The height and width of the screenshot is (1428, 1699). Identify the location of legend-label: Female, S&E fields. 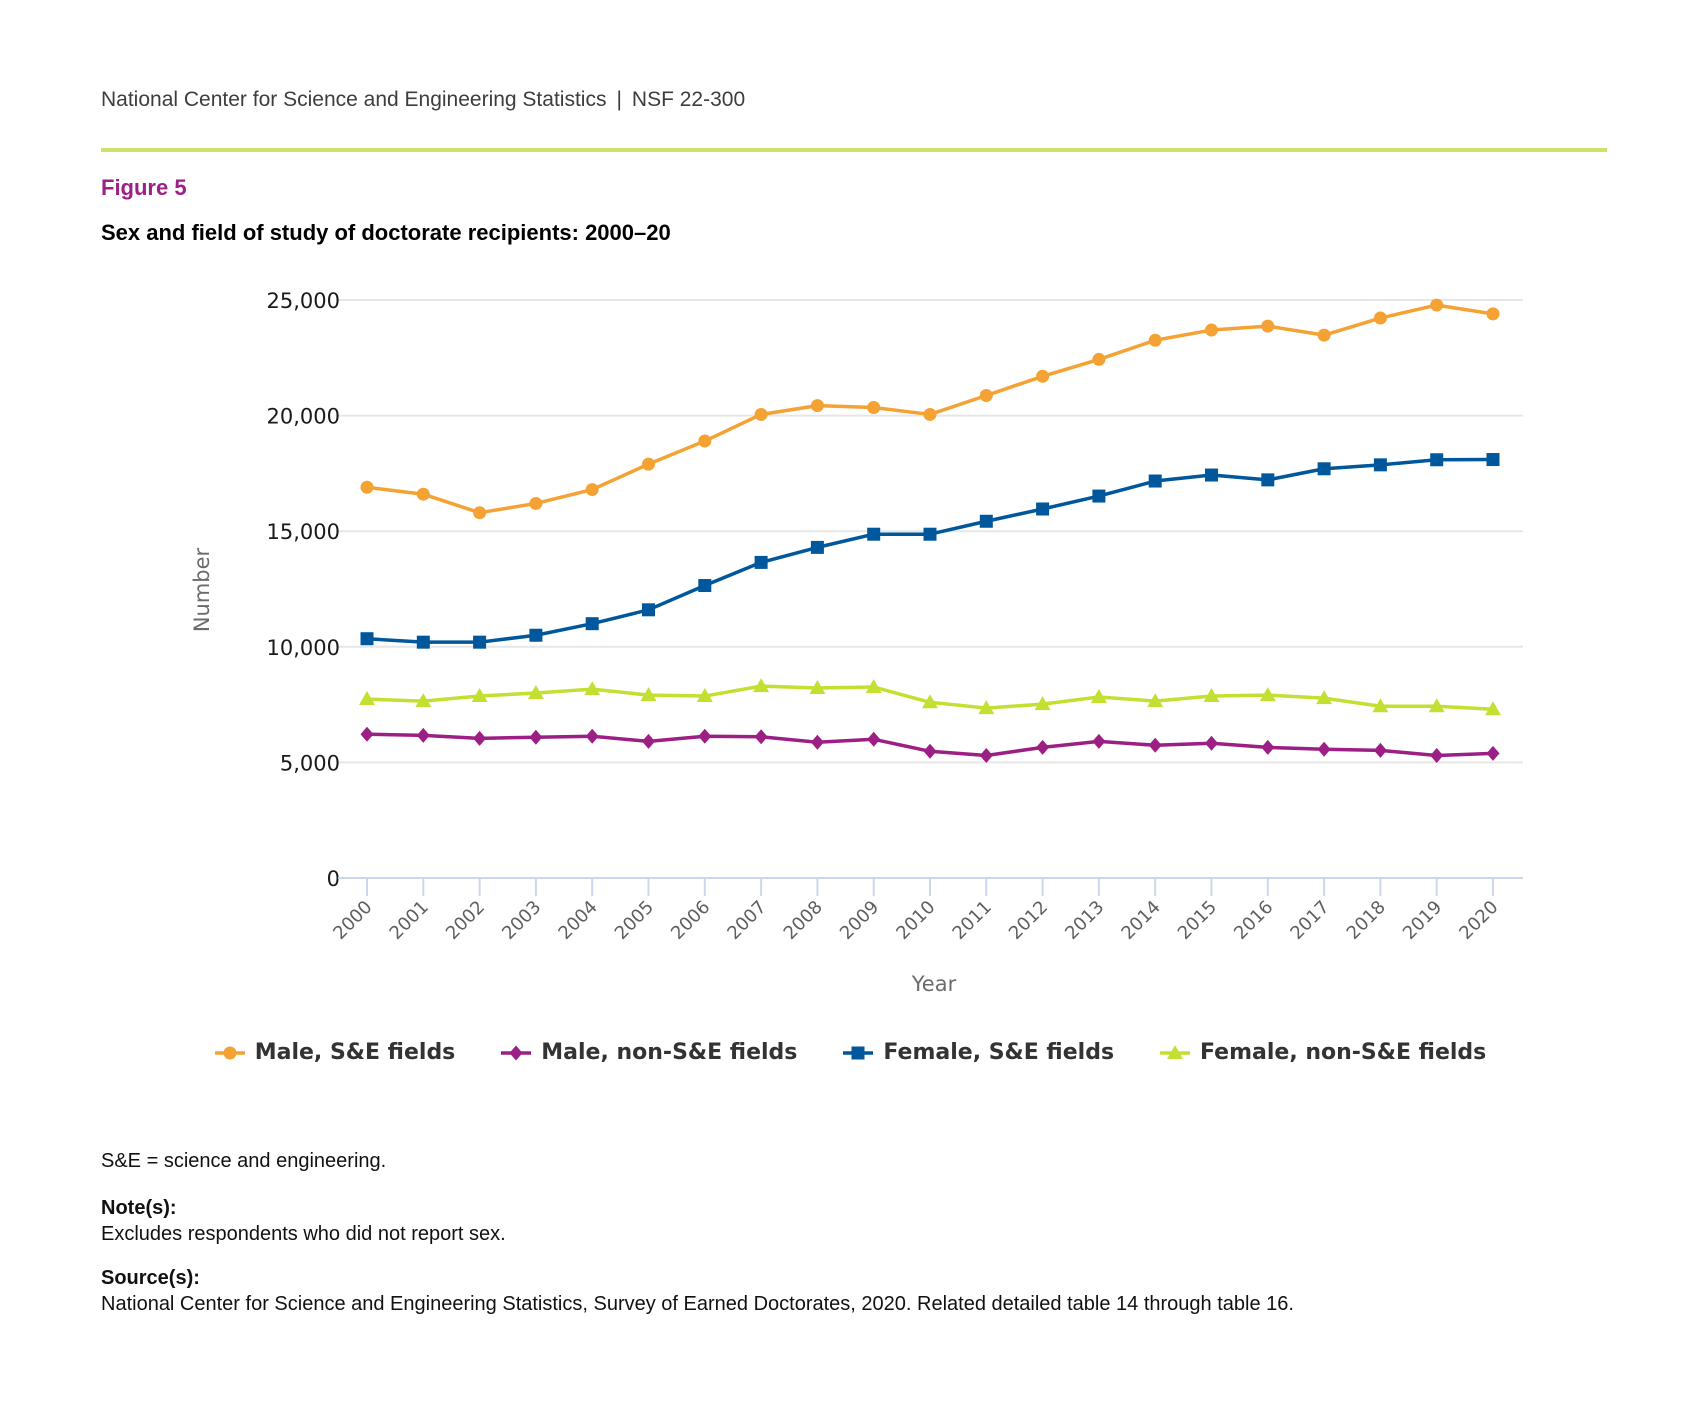
(999, 1052).